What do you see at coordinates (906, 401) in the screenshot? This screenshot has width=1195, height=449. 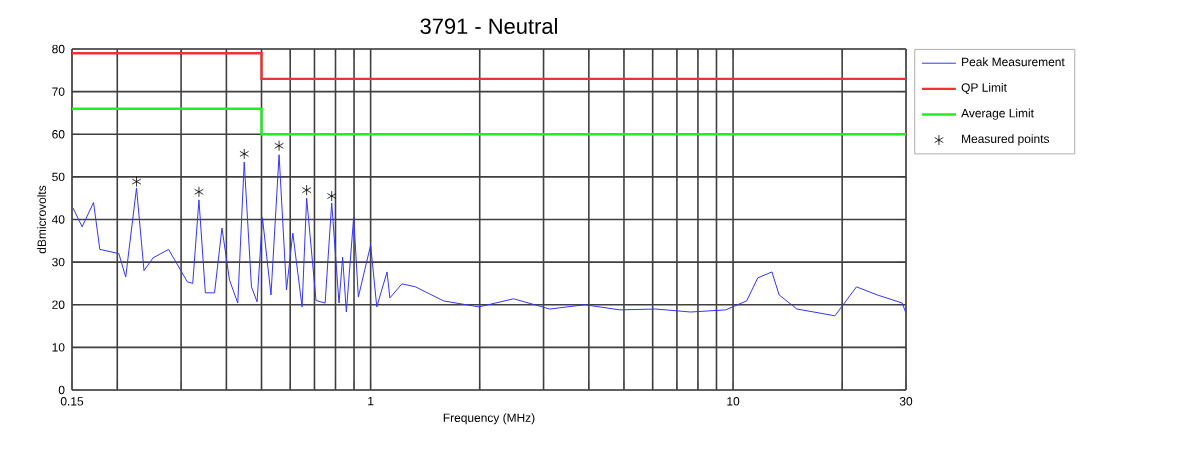 I see `x-tick-label: 30` at bounding box center [906, 401].